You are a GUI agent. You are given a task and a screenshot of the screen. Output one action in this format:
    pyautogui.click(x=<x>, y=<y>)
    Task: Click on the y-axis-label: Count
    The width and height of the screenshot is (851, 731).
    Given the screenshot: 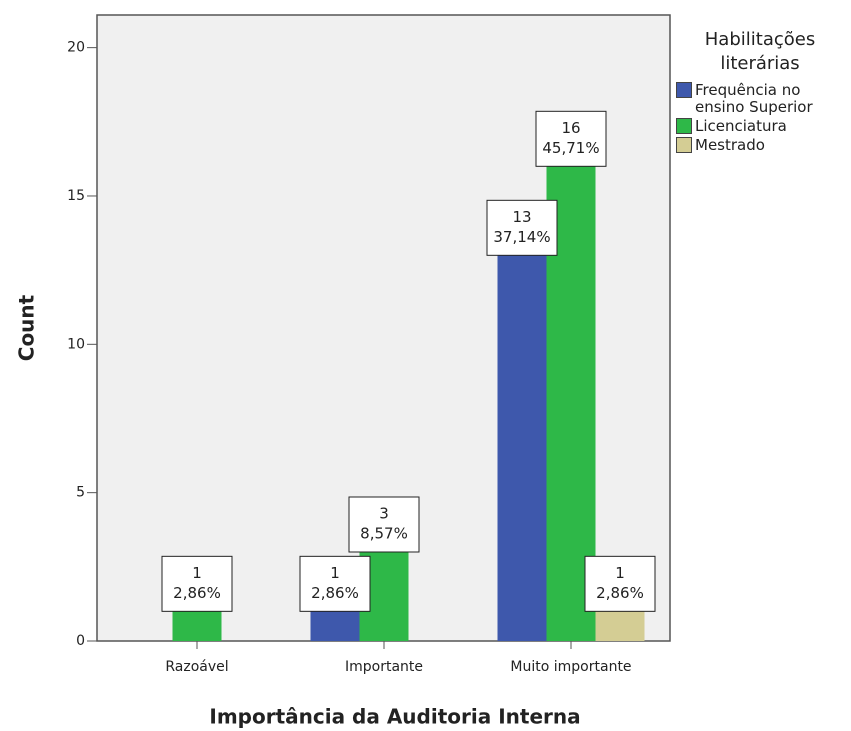 What is the action you would take?
    pyautogui.click(x=27, y=327)
    